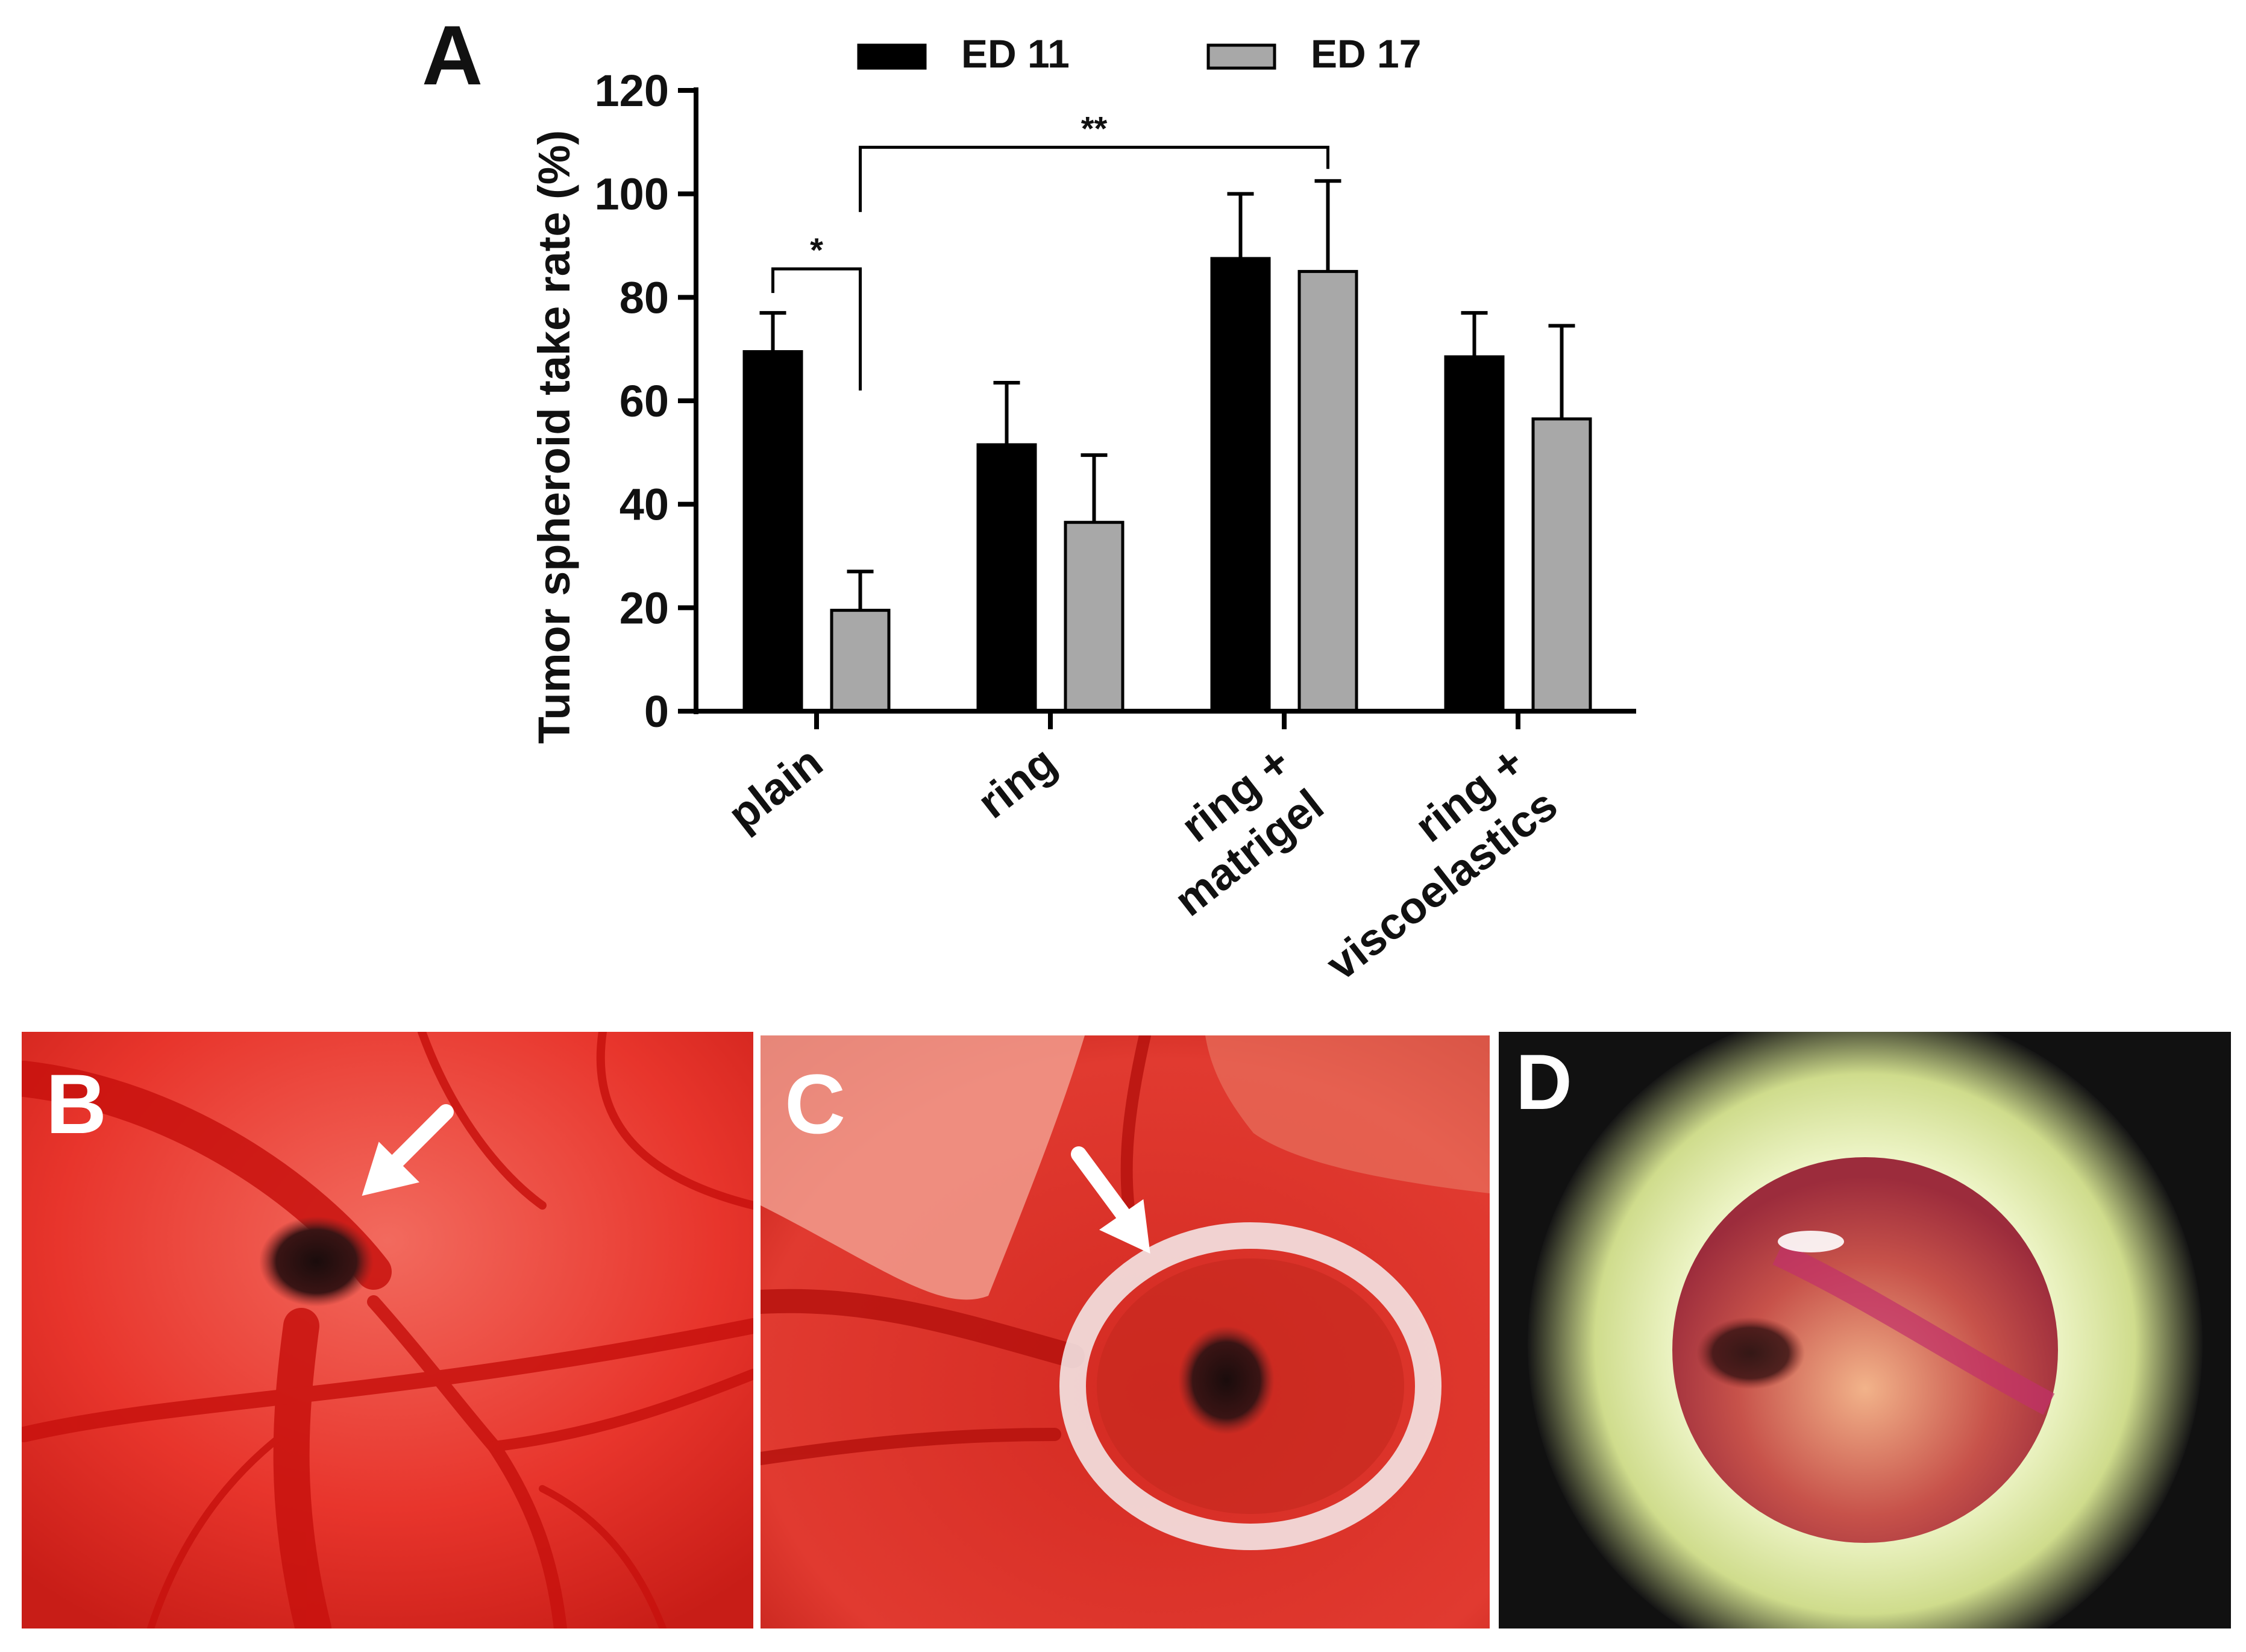 The width and height of the screenshot is (2246, 1652). Describe the element at coordinates (1226, 1380) in the screenshot. I see `tumor-spheroid-c` at that location.